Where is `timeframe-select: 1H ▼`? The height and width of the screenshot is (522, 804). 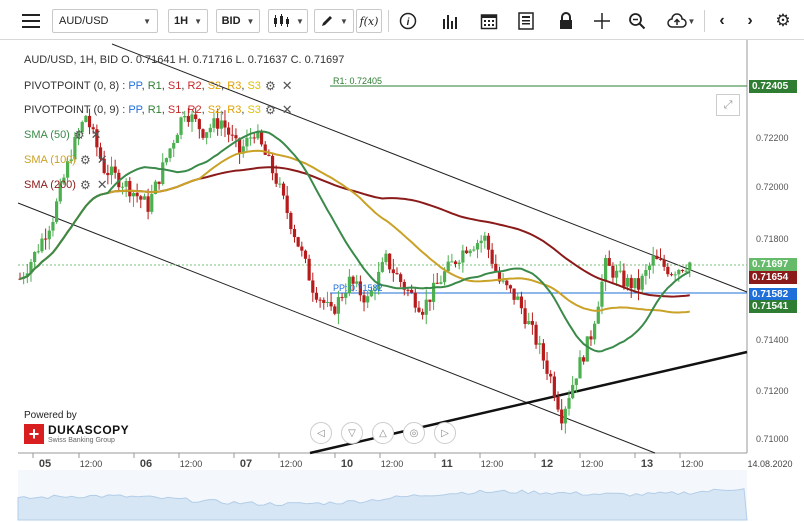 timeframe-select: 1H ▼ is located at coordinates (188, 21).